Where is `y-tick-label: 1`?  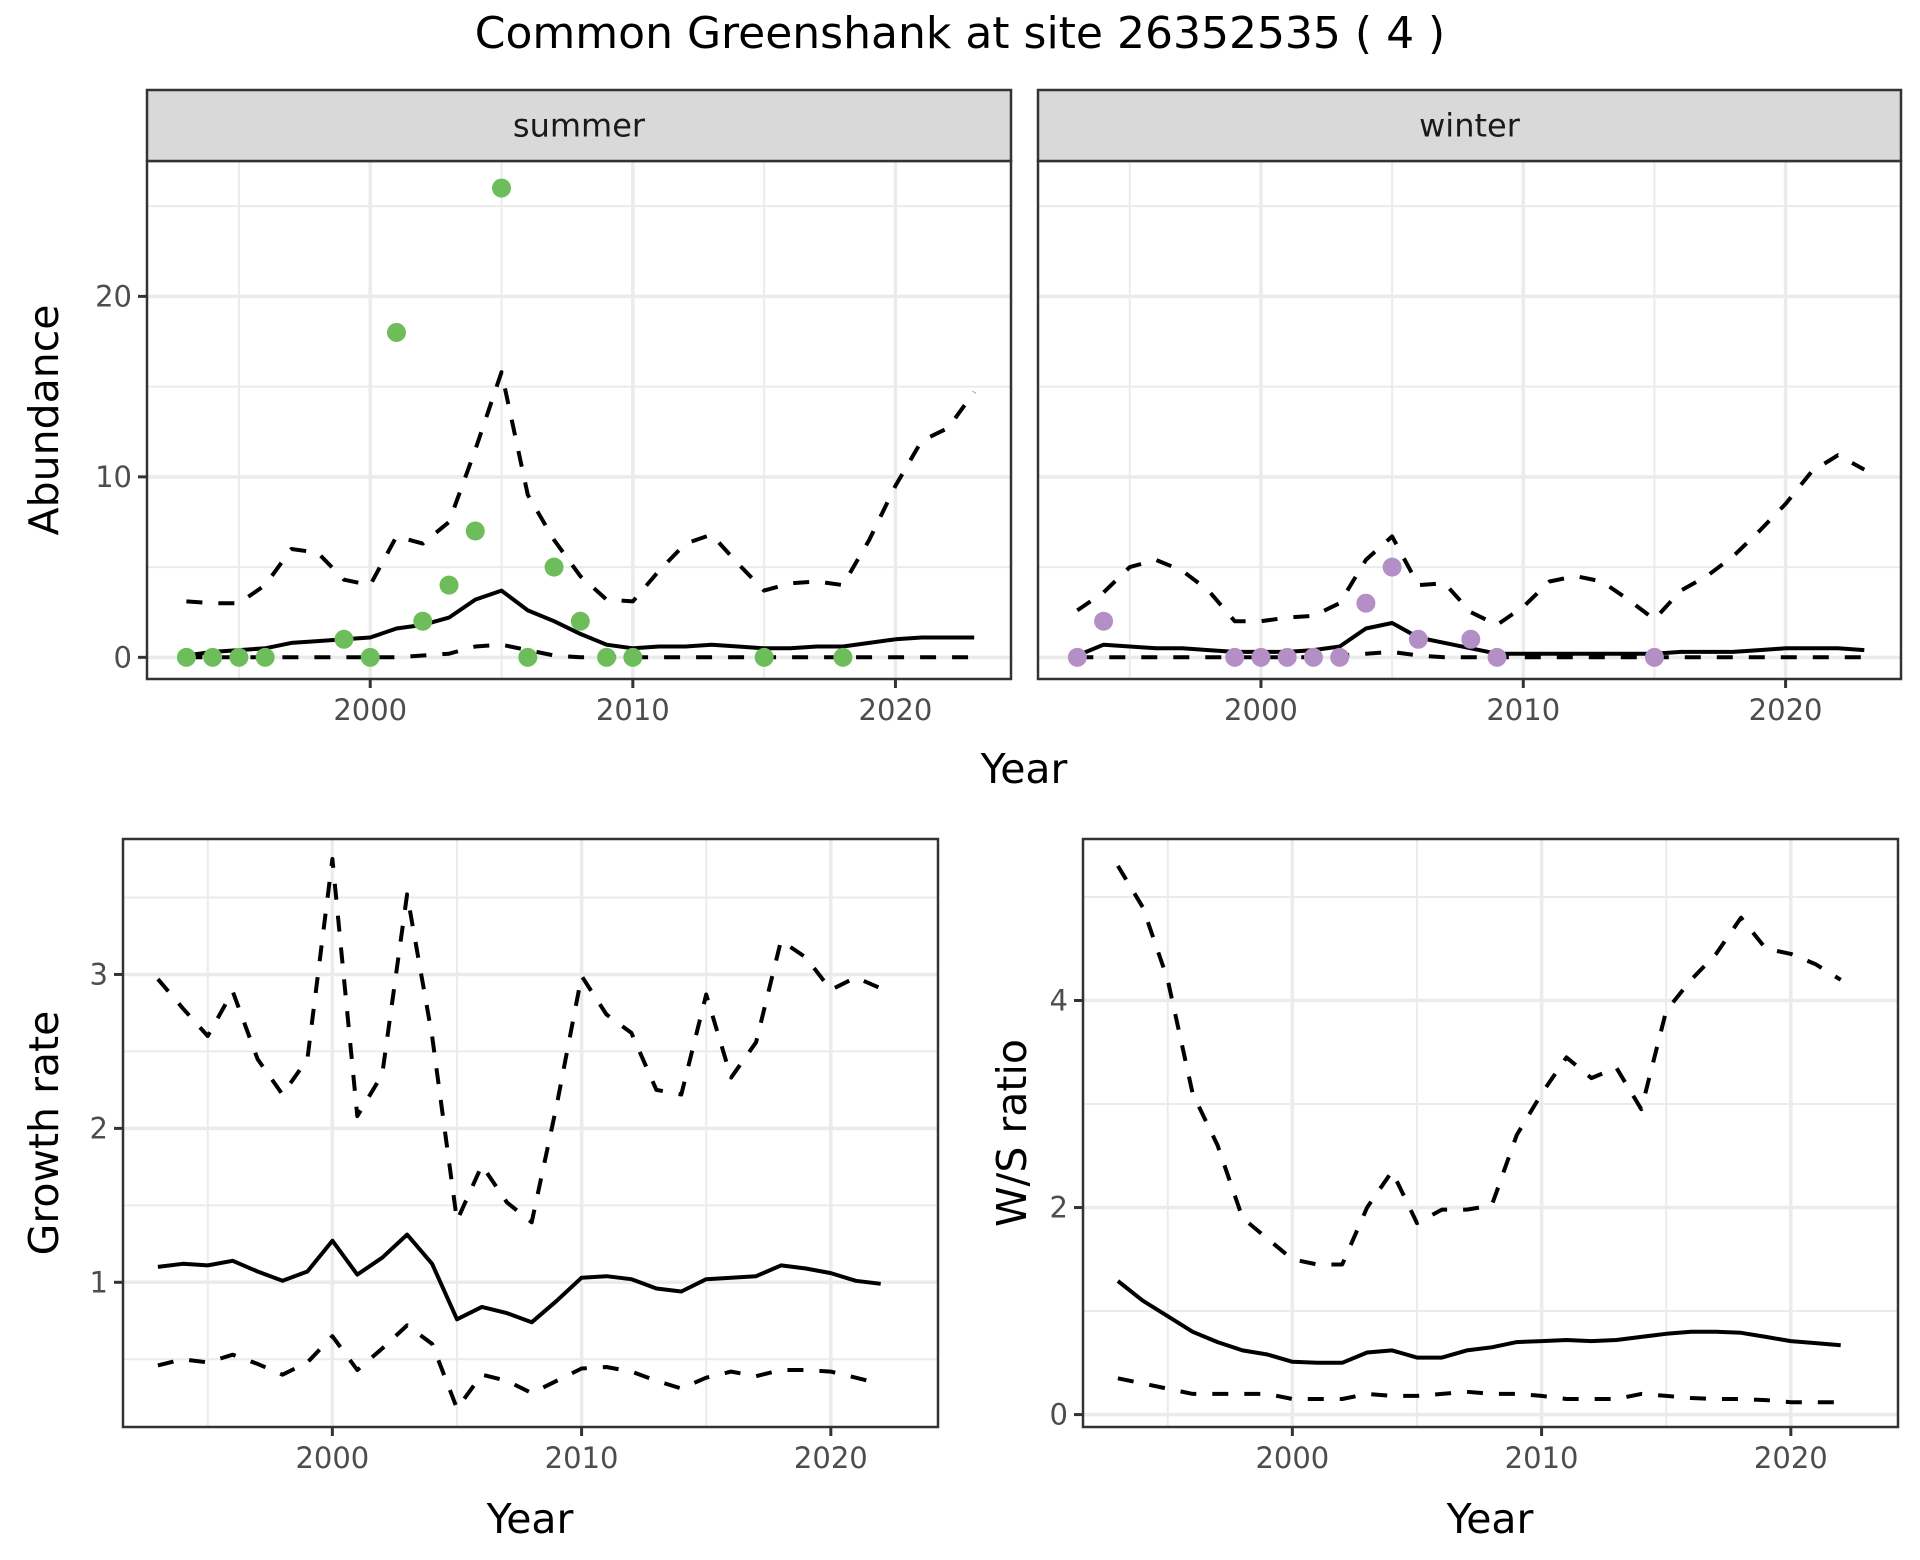 y-tick-label: 1 is located at coordinates (99, 1282).